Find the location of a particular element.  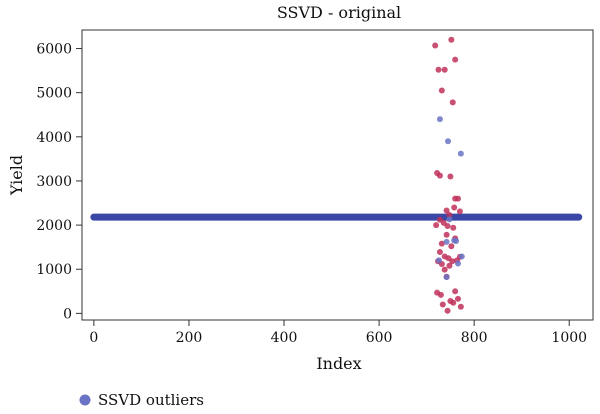

y-tick-label: 3000 is located at coordinates (54, 182).